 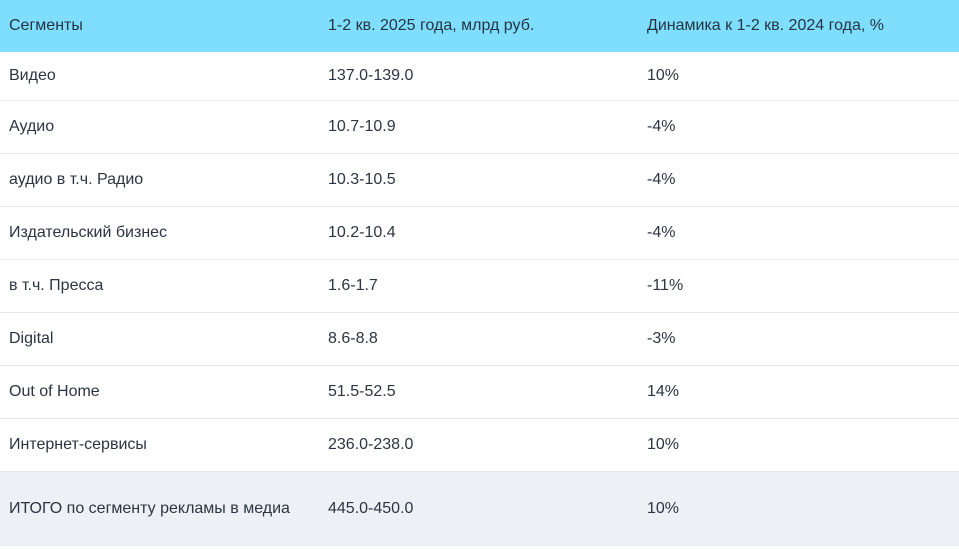 I want to click on value-cell: 1.6-1.7, so click(x=353, y=285).